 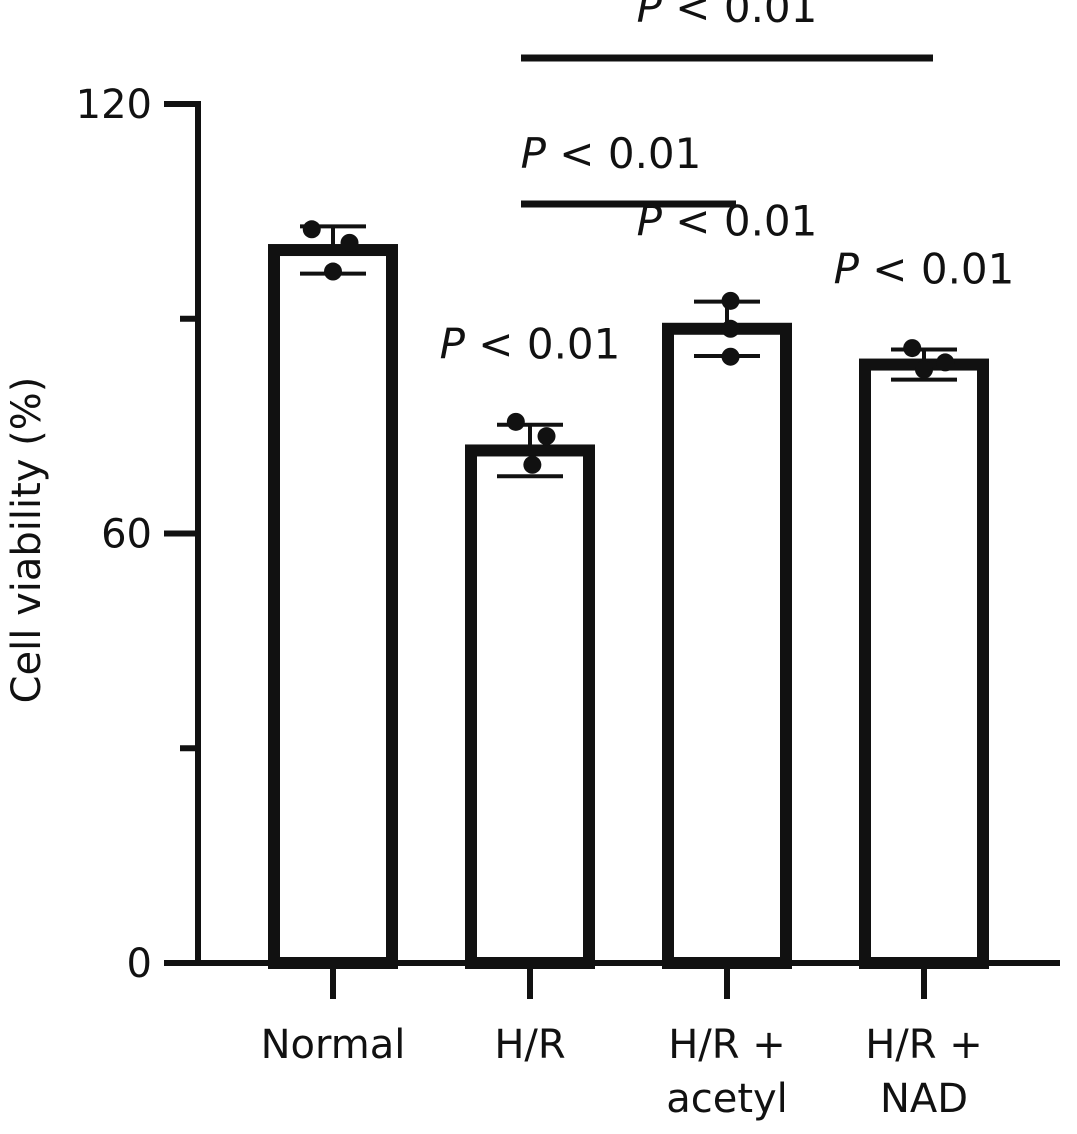 I want to click on y-tick-label-1: 60, so click(x=126, y=535).